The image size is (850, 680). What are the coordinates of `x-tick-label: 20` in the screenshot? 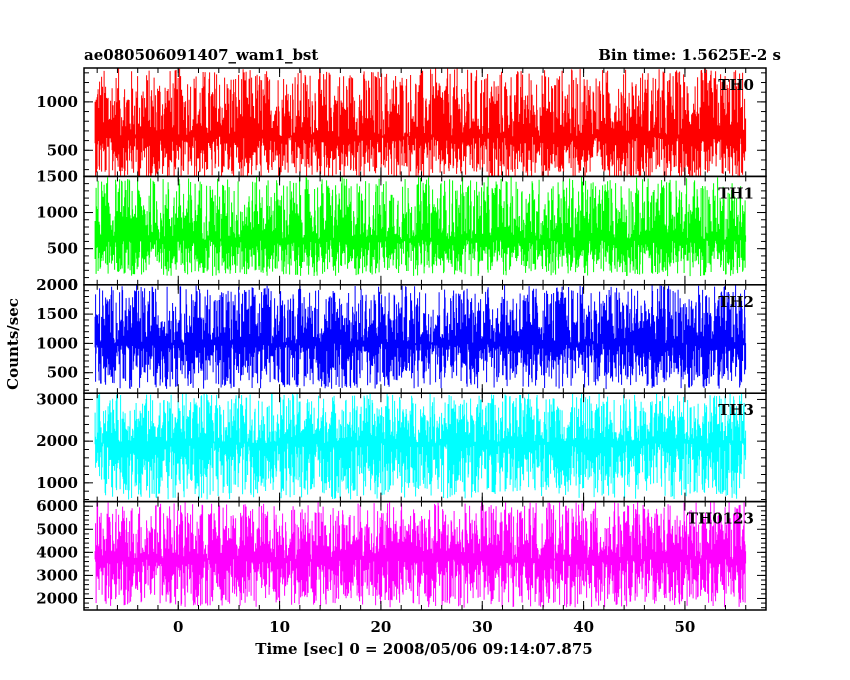 It's located at (380, 627).